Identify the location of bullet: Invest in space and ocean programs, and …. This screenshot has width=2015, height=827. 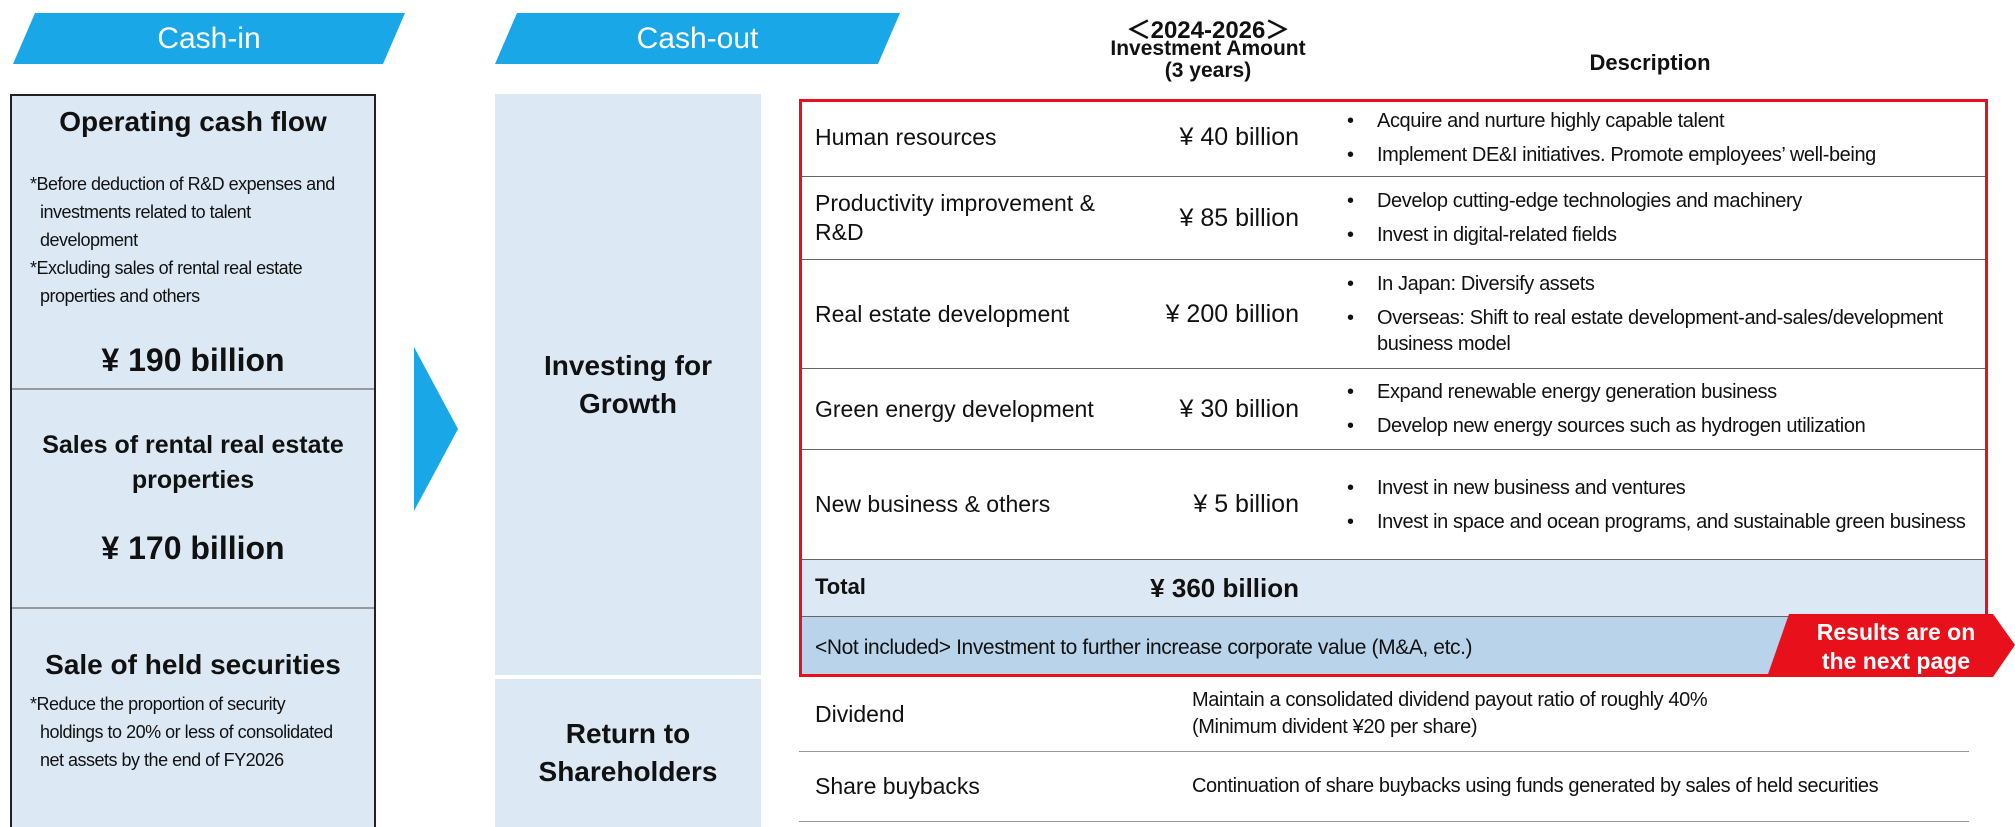
(1662, 522).